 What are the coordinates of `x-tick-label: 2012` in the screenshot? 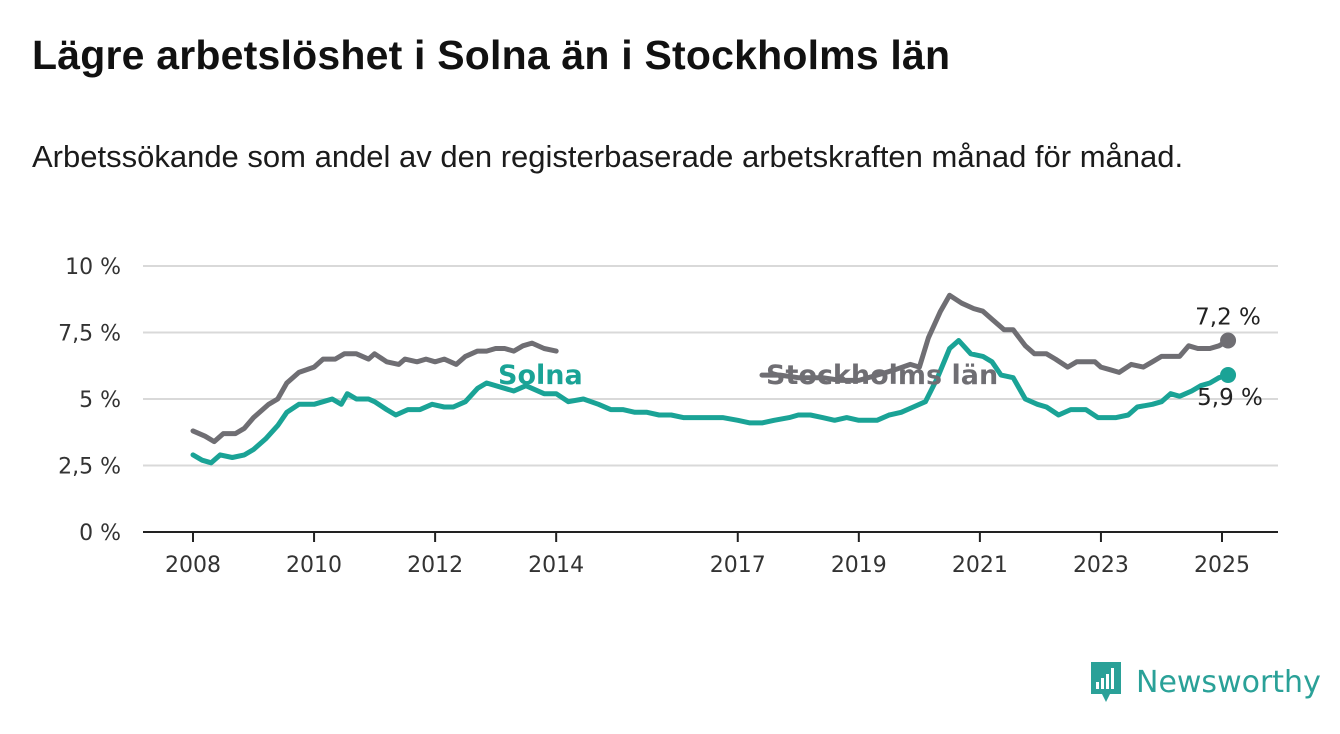 It's located at (435, 565).